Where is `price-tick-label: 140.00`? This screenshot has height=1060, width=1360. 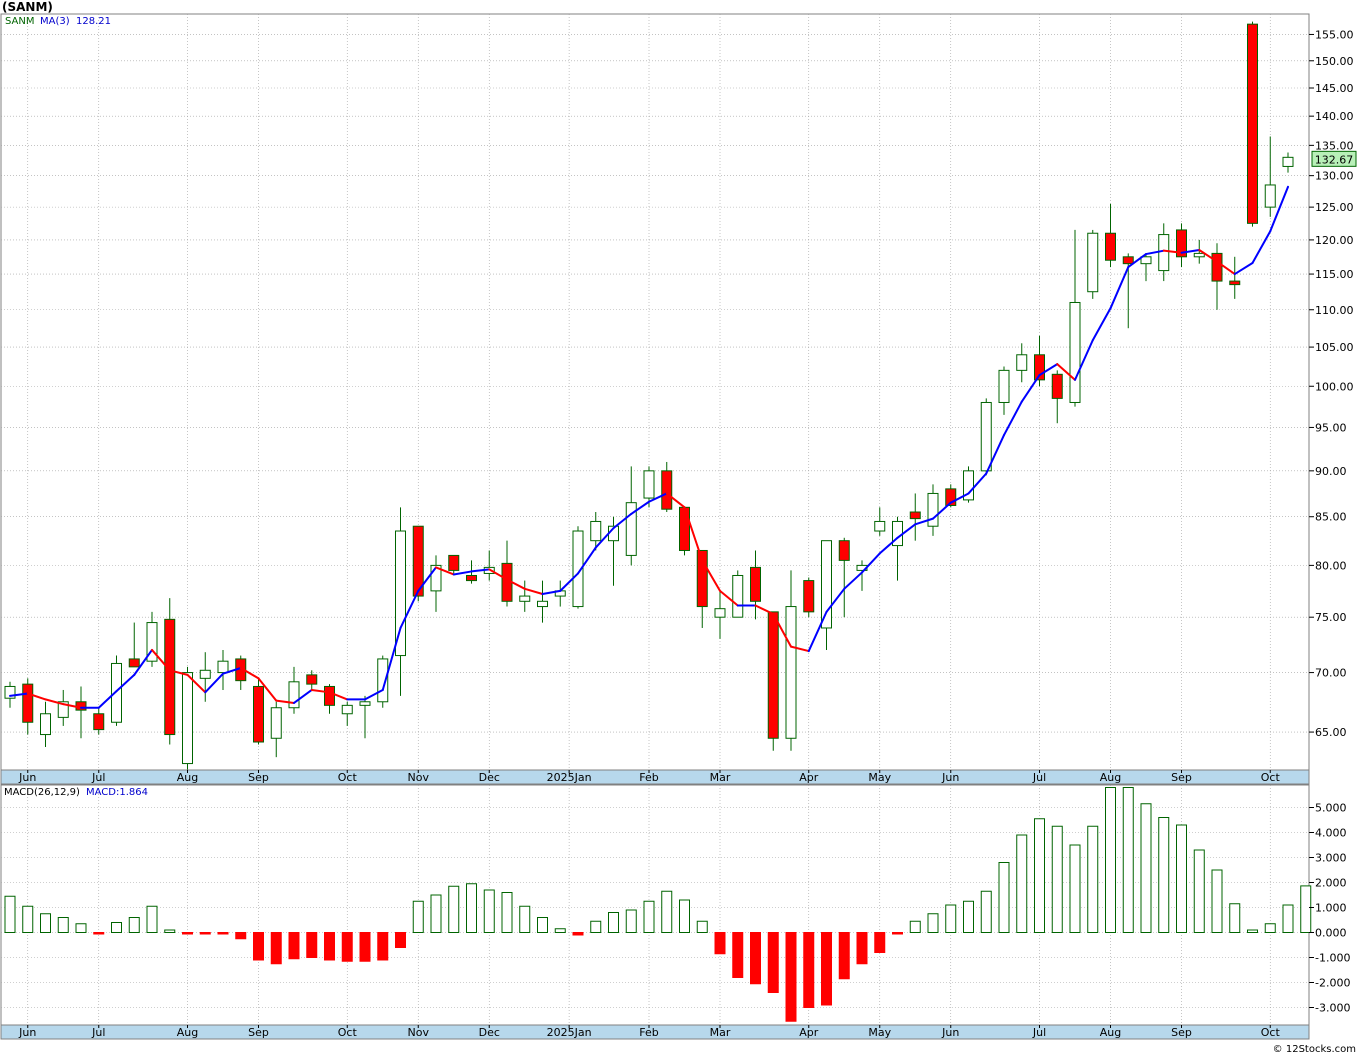 price-tick-label: 140.00 is located at coordinates (1334, 116).